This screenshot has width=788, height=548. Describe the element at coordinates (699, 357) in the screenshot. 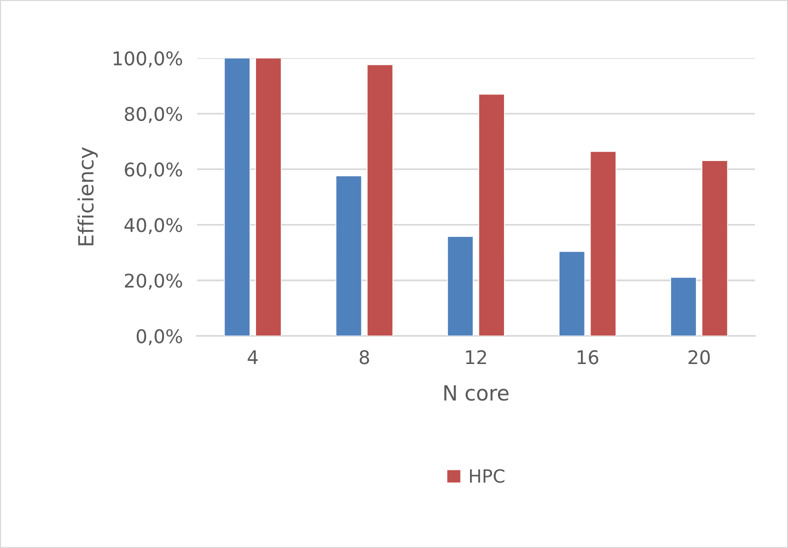

I see `x-tick-label: 20` at that location.